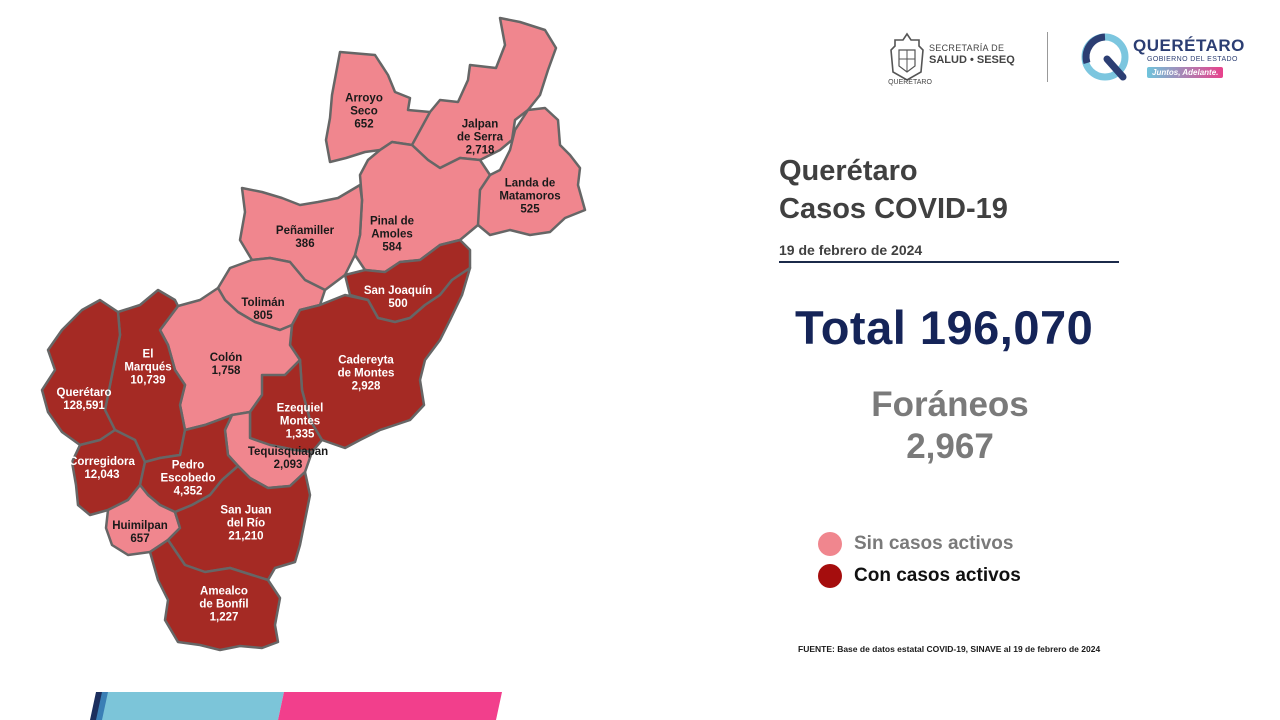  What do you see at coordinates (530, 183) in the screenshot?
I see `label-name-line: Landa de` at bounding box center [530, 183].